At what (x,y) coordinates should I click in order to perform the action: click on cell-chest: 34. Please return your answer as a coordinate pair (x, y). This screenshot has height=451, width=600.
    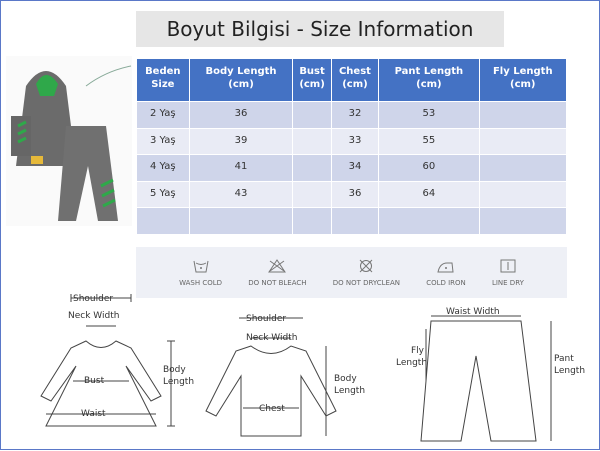
    Looking at the image, I should click on (355, 168).